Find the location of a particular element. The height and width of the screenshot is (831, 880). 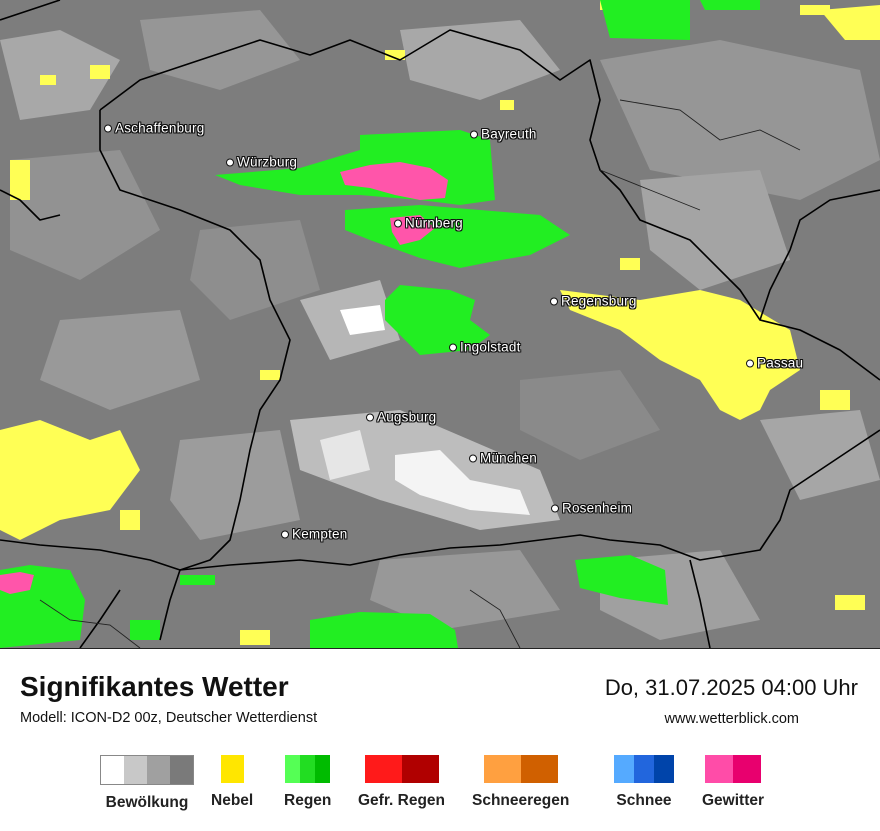

legend-regen: Regen is located at coordinates (307, 782).